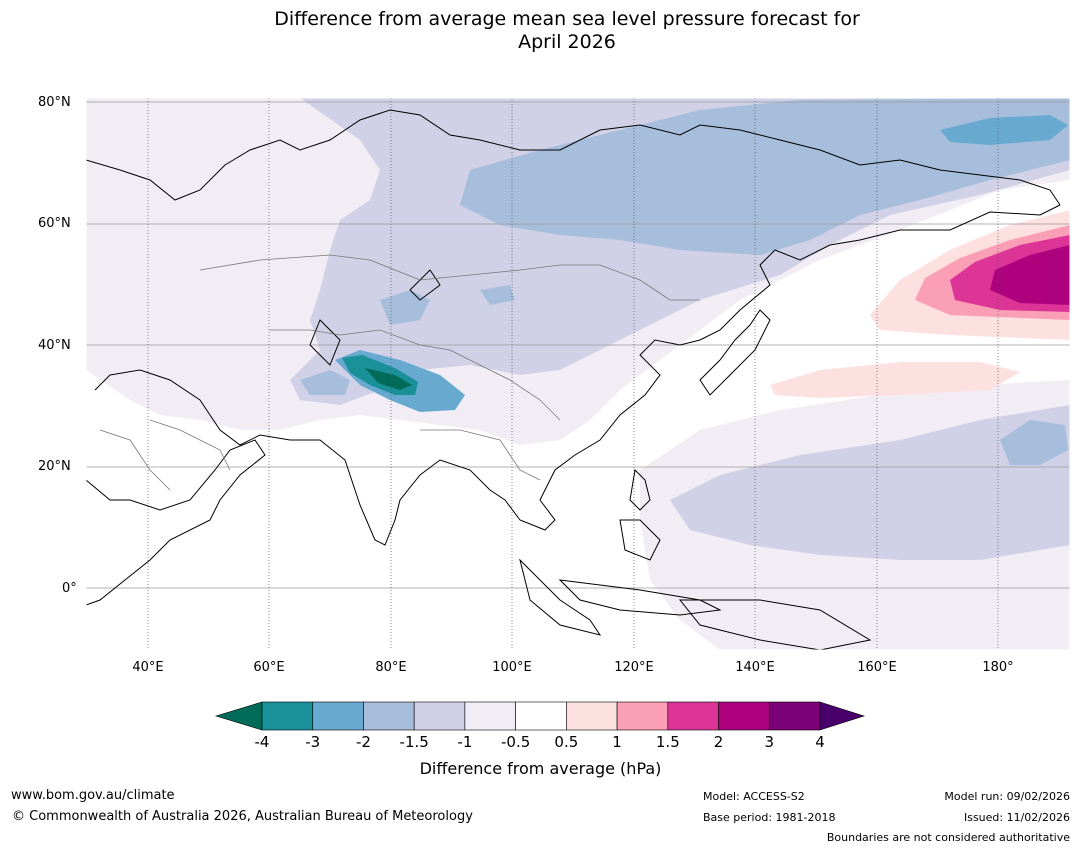  Describe the element at coordinates (870, 482) in the screenshot. I see `anomaly-region-lavender` at that location.